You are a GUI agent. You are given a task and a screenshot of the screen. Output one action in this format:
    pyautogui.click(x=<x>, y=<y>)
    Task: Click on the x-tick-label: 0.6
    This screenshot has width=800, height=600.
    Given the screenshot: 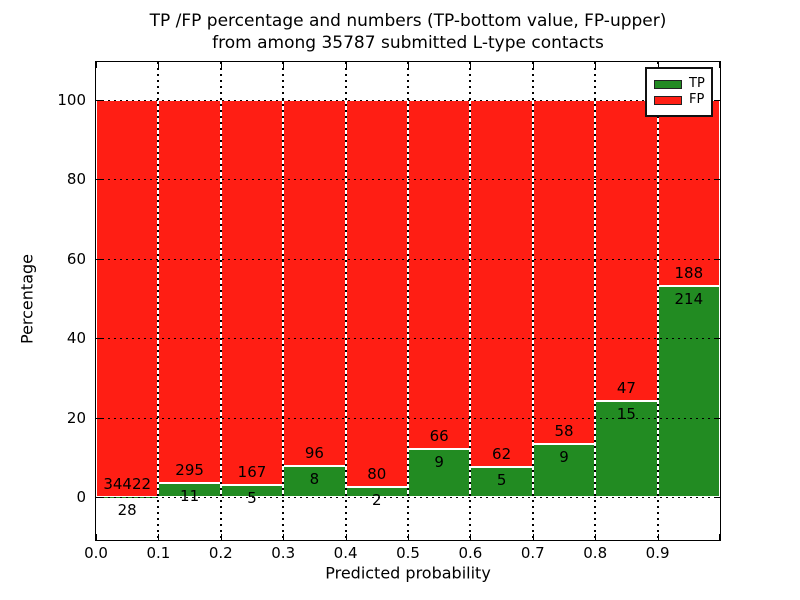 What is the action you would take?
    pyautogui.click(x=470, y=553)
    